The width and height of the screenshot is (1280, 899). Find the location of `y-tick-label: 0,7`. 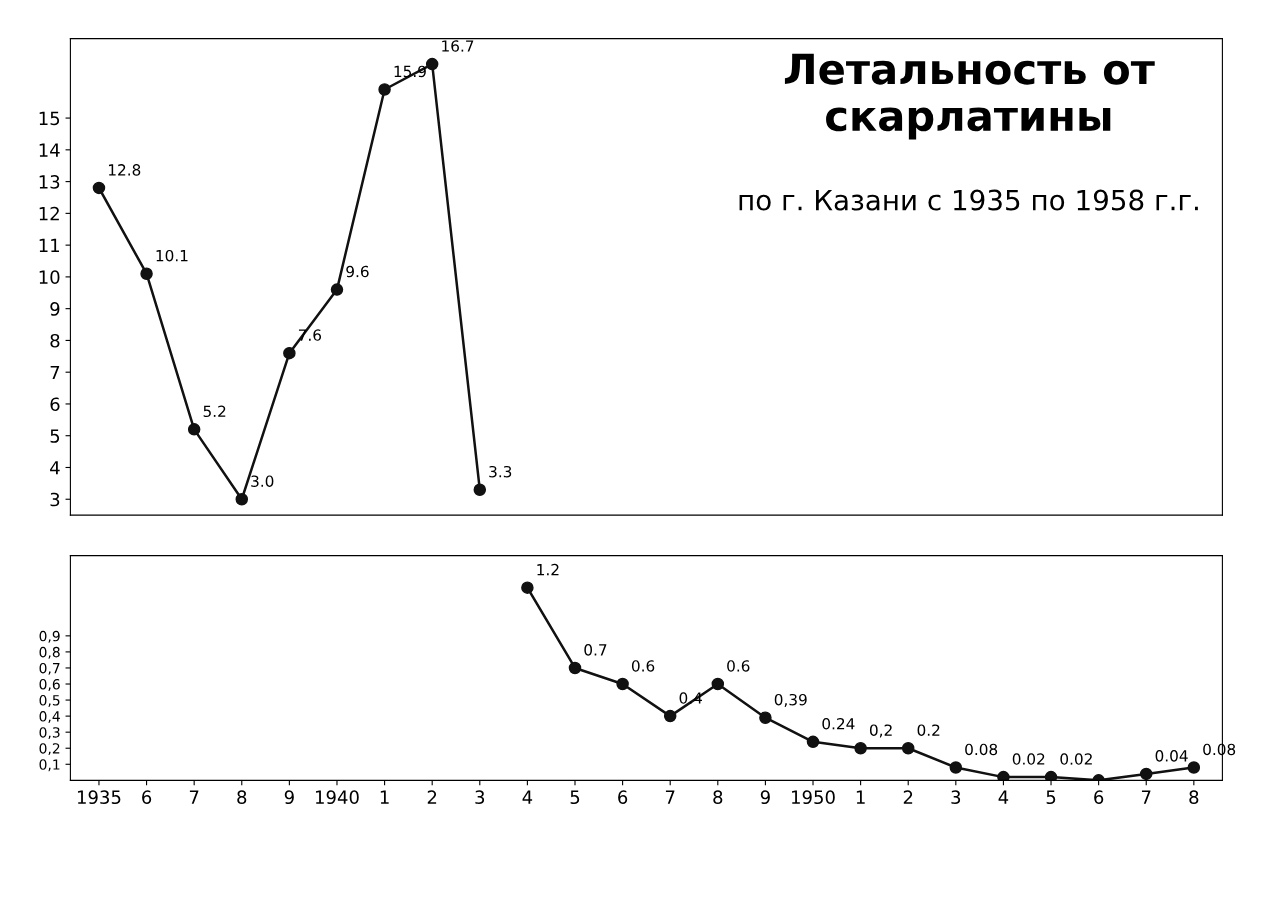

y-tick-label: 0,7 is located at coordinates (49, 668).